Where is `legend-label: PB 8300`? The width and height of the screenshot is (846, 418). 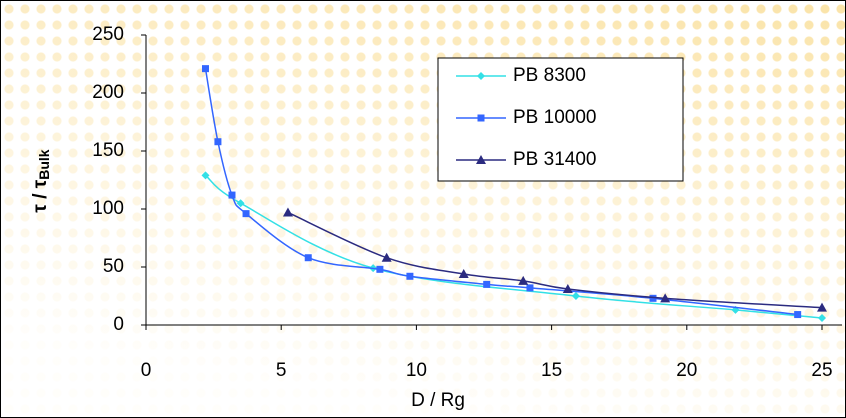
legend-label: PB 8300 is located at coordinates (549, 75).